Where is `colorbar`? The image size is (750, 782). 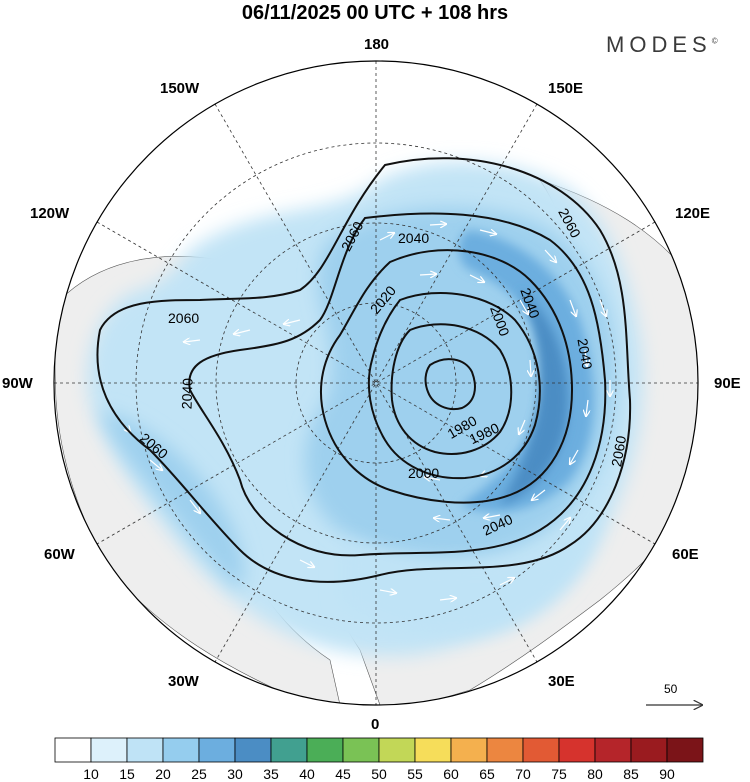
colorbar is located at coordinates (379, 750).